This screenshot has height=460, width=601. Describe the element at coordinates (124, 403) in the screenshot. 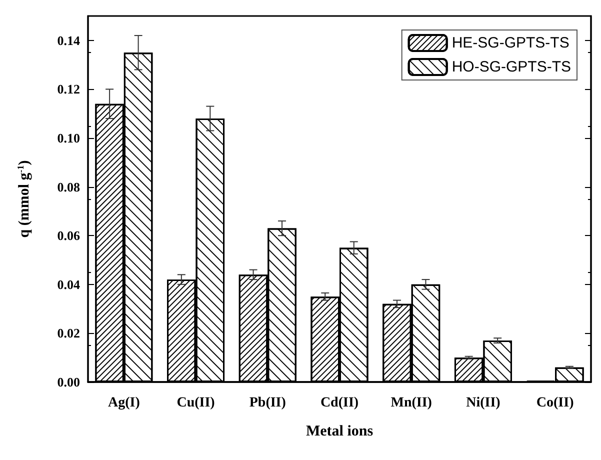

I see `x-tick-label: Ag(I)` at that location.